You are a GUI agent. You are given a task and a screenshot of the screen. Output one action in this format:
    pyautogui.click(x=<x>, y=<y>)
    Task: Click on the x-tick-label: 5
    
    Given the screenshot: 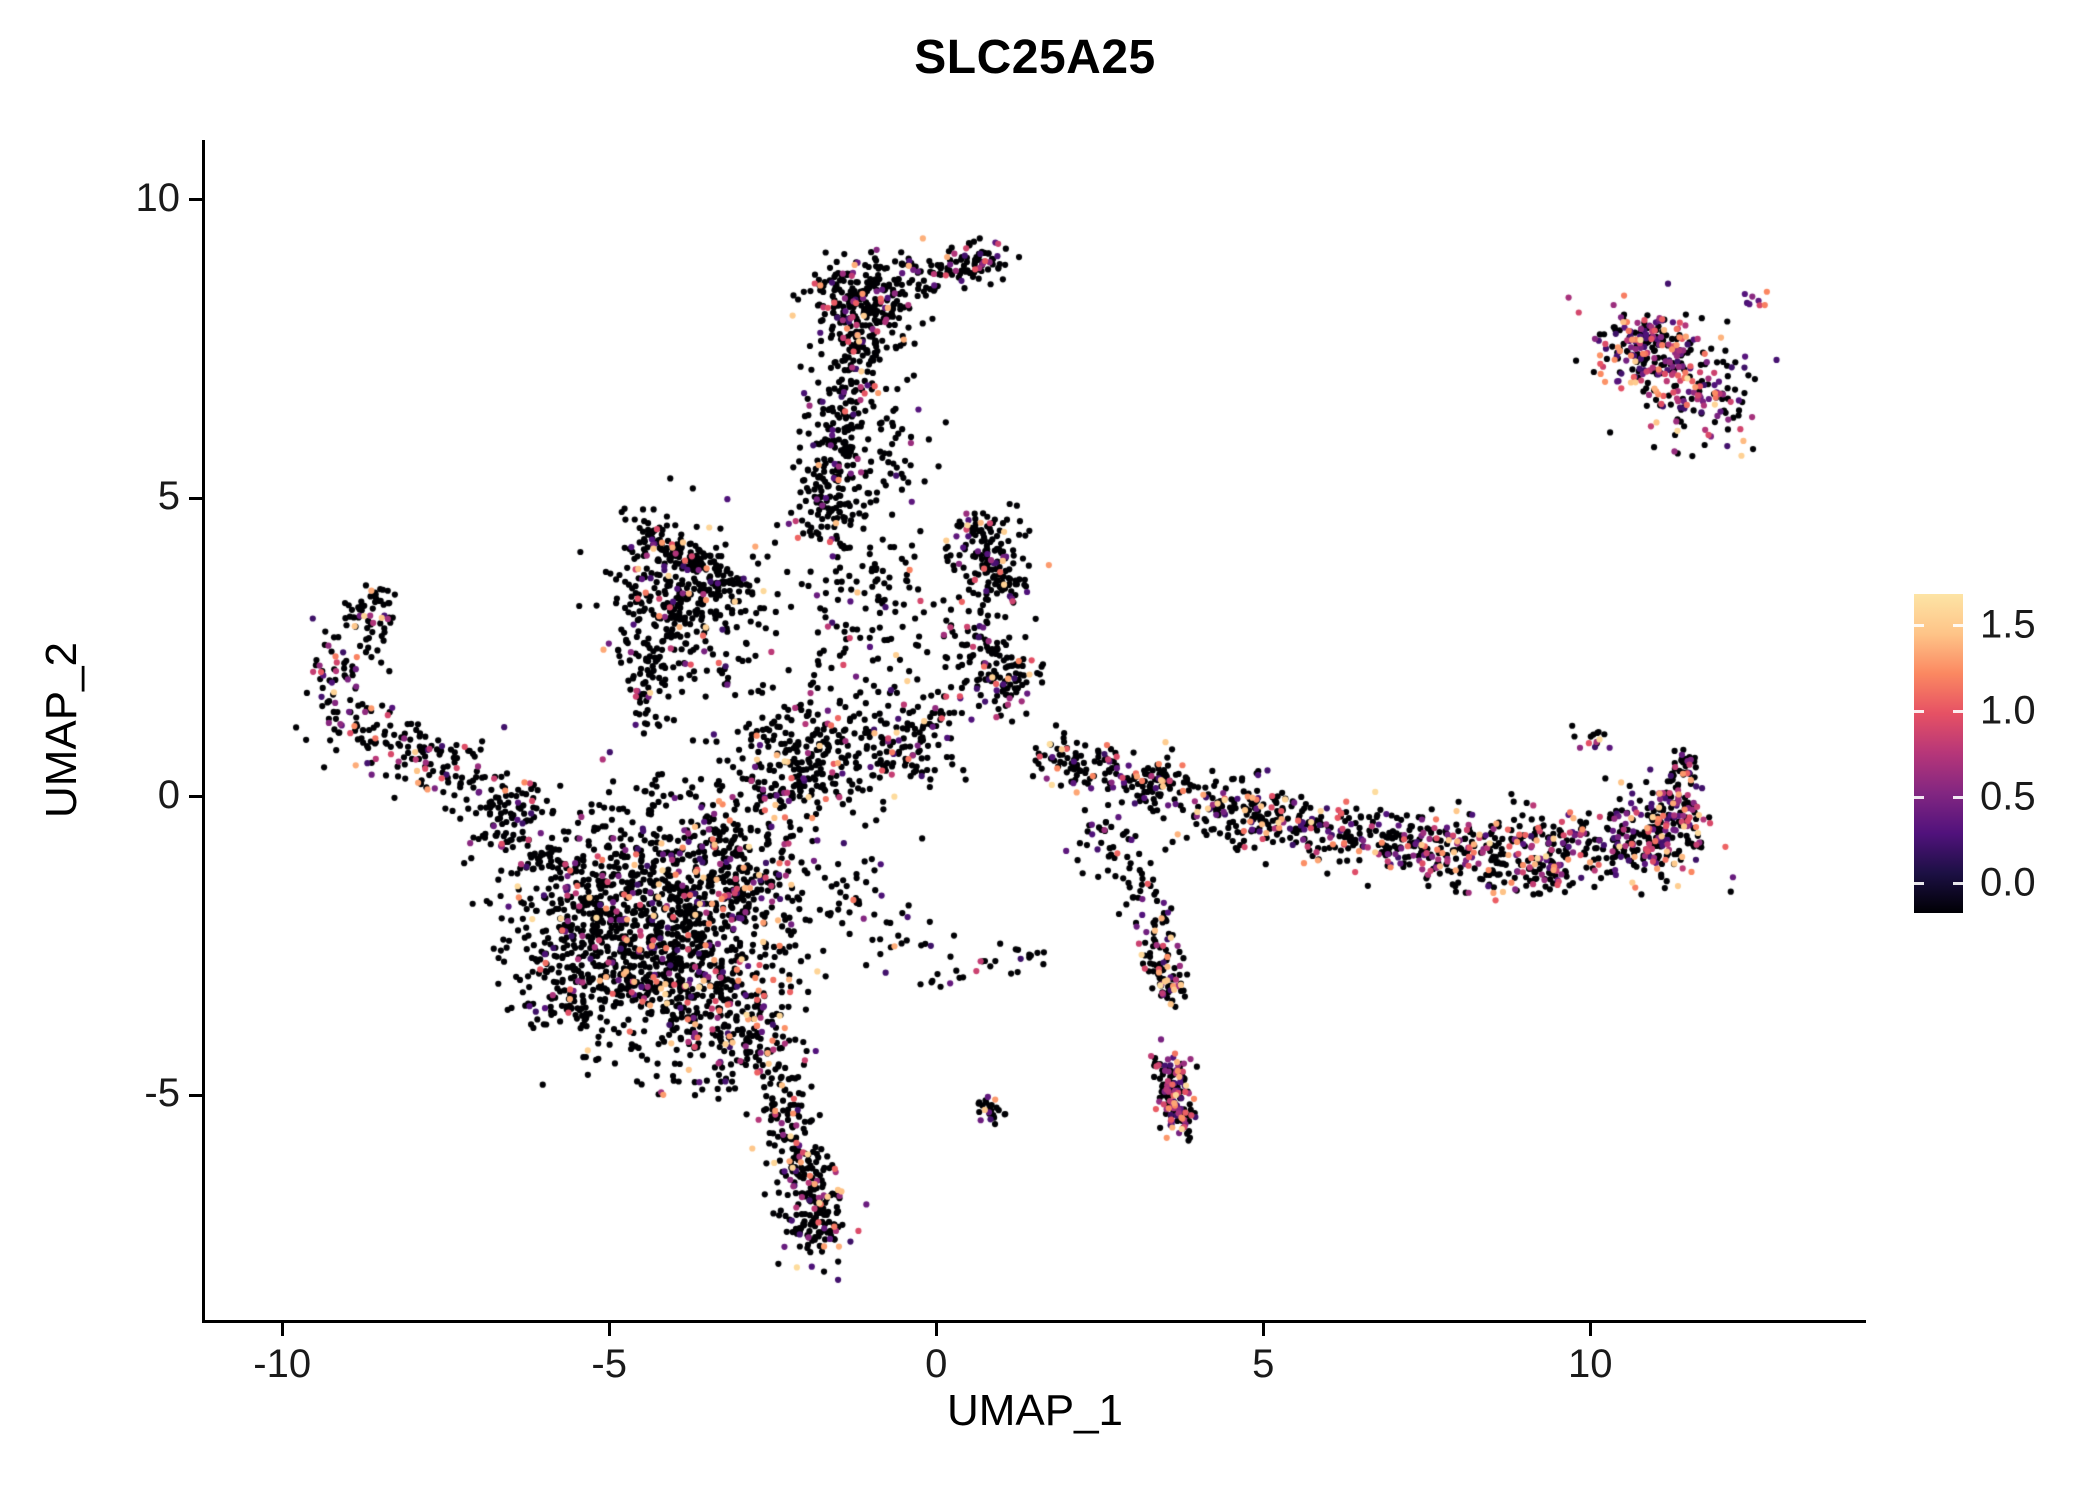 What is the action you would take?
    pyautogui.click(x=1263, y=1364)
    